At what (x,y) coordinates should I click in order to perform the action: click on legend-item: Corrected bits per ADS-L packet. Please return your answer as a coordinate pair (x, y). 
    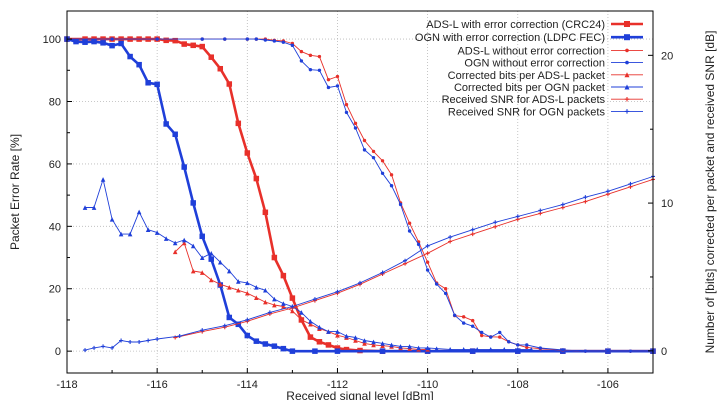
    Looking at the image, I should click on (545, 76).